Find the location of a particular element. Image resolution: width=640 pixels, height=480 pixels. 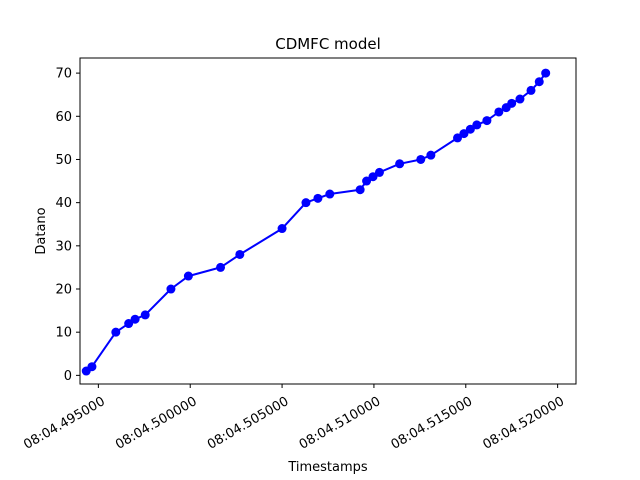

y-tick-label: 0 is located at coordinates (68, 376).